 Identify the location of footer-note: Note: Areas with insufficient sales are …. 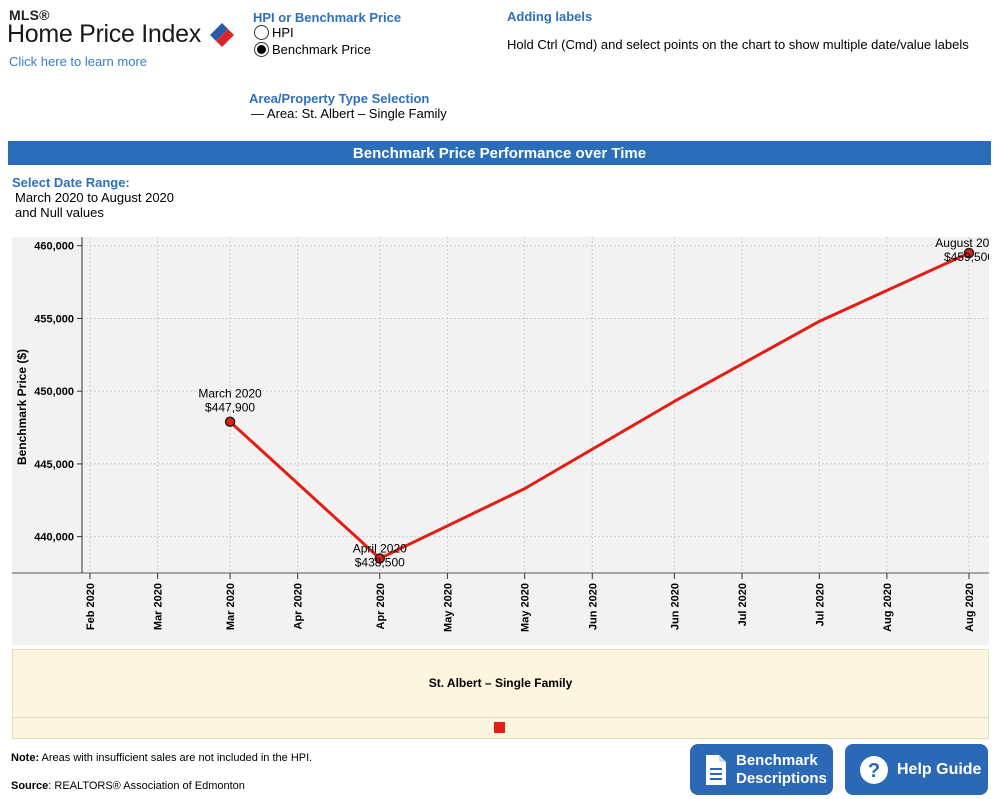
(161, 758).